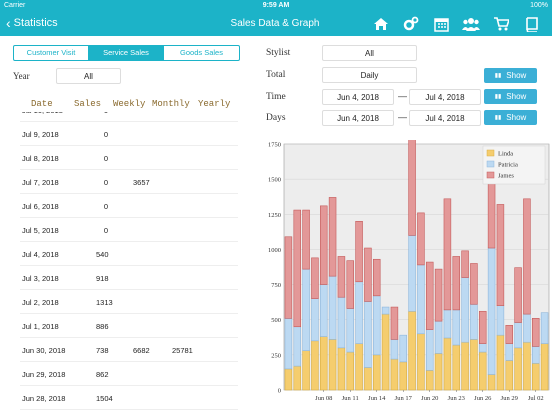 Image resolution: width=552 pixels, height=414 pixels. I want to click on table-row: Jul 8, 2018 0, so click(129, 158).